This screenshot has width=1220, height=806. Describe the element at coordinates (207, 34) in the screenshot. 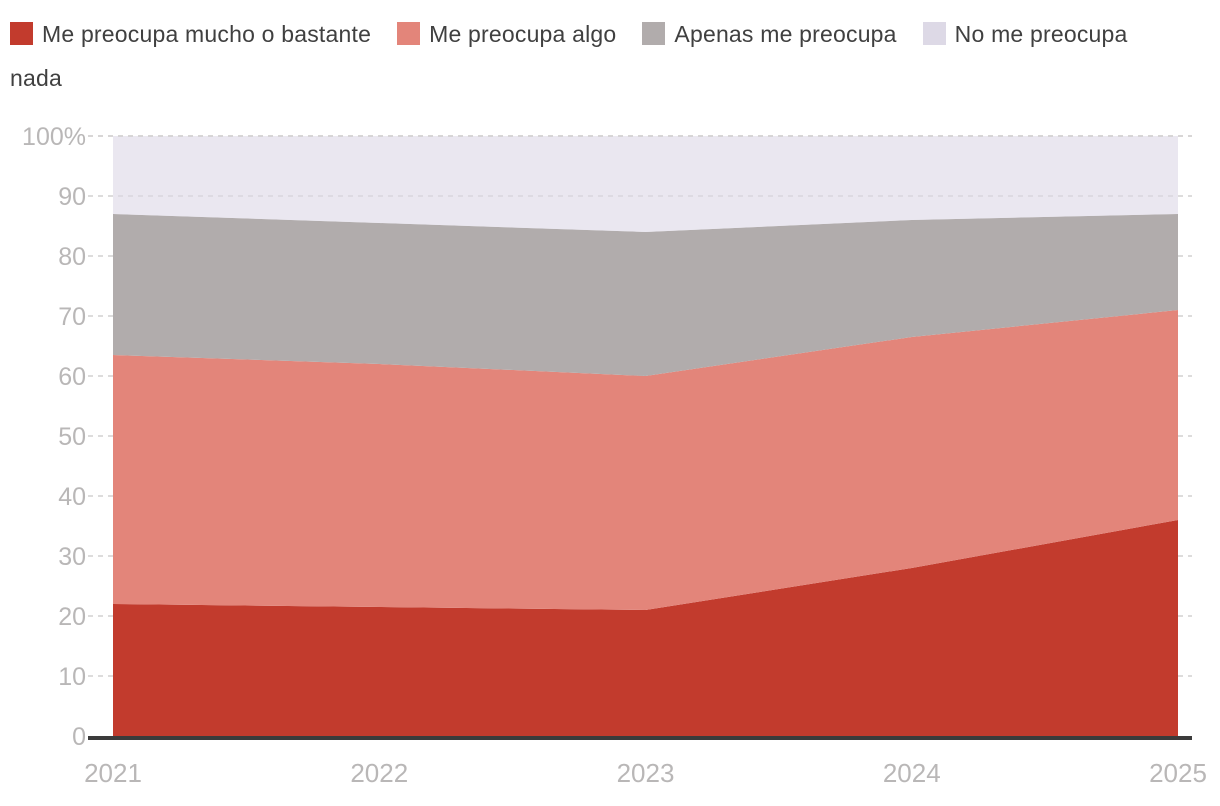

I see `legend-item-label: Me preocupa mucho o bastante` at that location.